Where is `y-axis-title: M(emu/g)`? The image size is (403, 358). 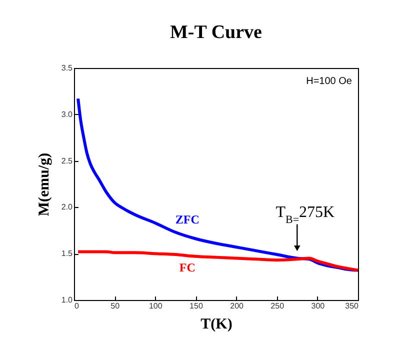 y-axis-title: M(emu/g) is located at coordinates (44, 184).